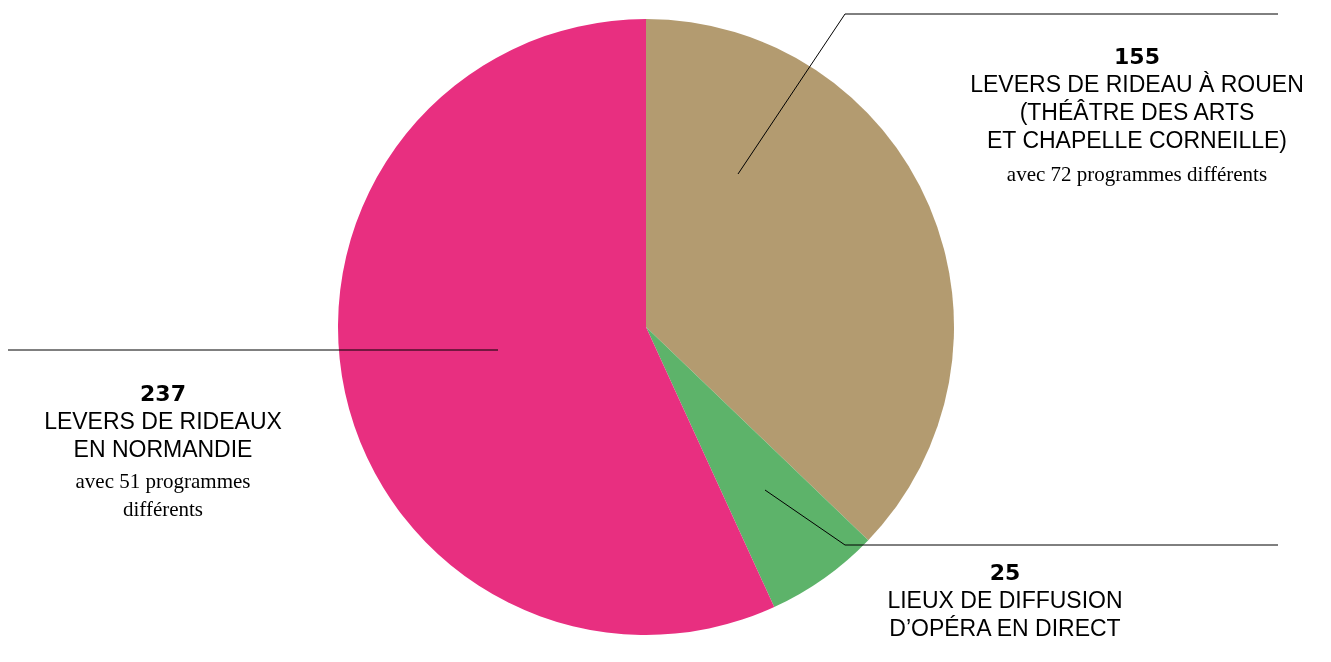 The image size is (1331, 662). Describe the element at coordinates (757, 467) in the screenshot. I see `pie-slice` at that location.